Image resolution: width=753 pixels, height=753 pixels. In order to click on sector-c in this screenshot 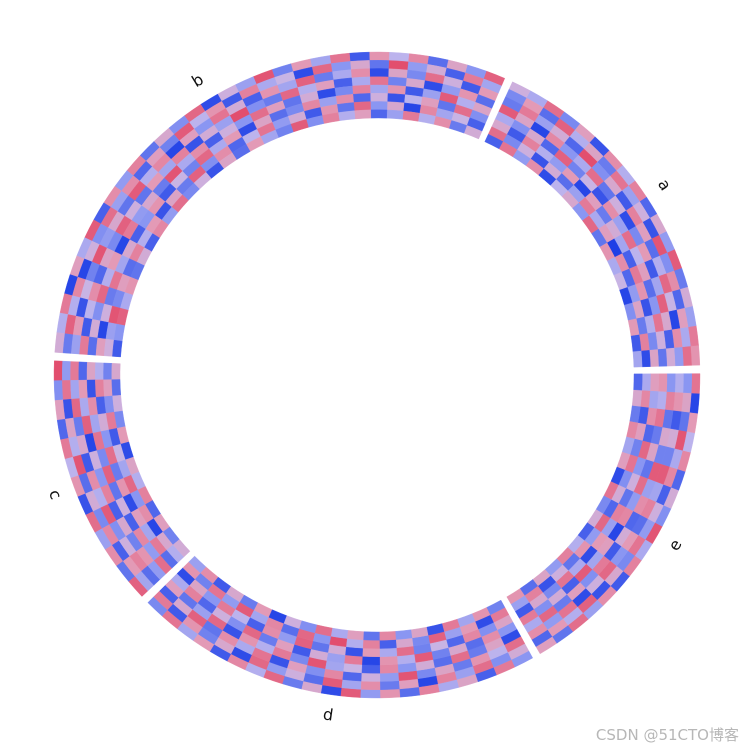, I will do `click(122, 478)`.